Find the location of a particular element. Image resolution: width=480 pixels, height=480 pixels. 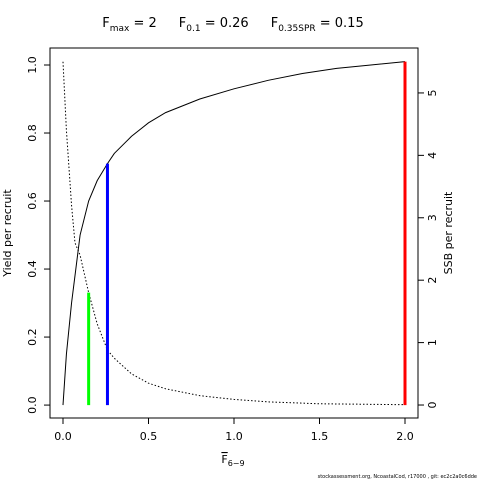

y-tick-label: 0.2 is located at coordinates (32, 337).